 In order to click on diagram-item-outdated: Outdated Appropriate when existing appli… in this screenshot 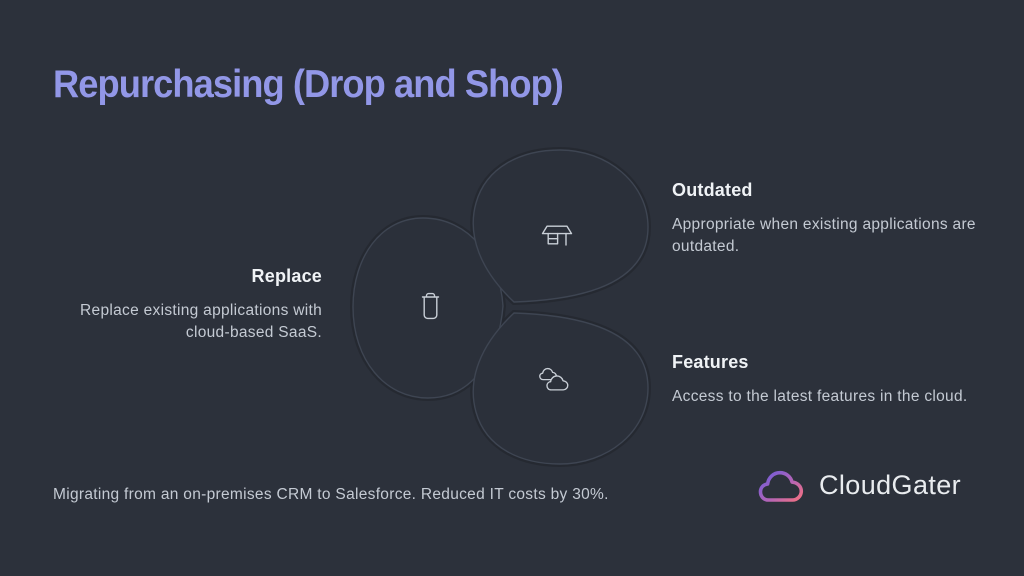, I will do `click(828, 219)`.